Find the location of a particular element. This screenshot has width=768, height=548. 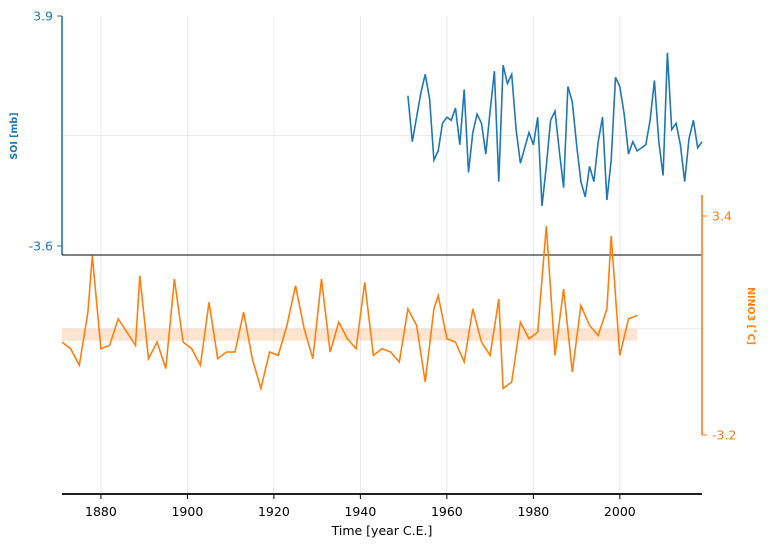

x-tick-label: 1960 is located at coordinates (447, 511).